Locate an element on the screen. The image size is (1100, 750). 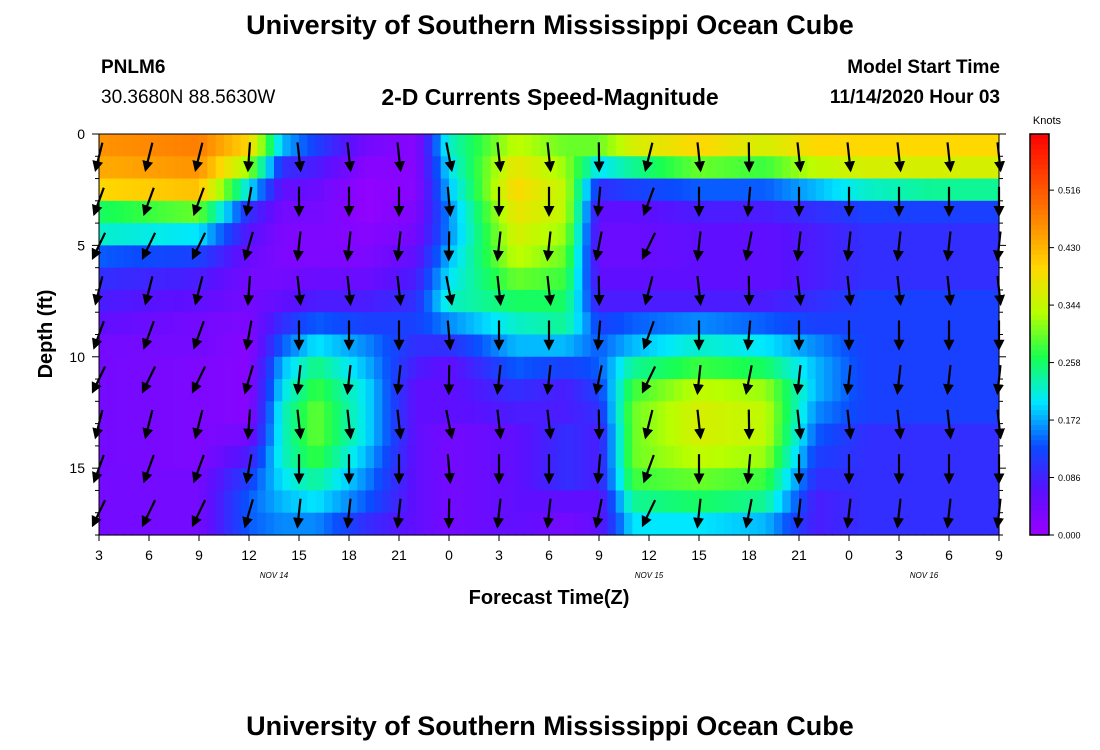
colorbar-tick-label: 0.344 is located at coordinates (1069, 306).